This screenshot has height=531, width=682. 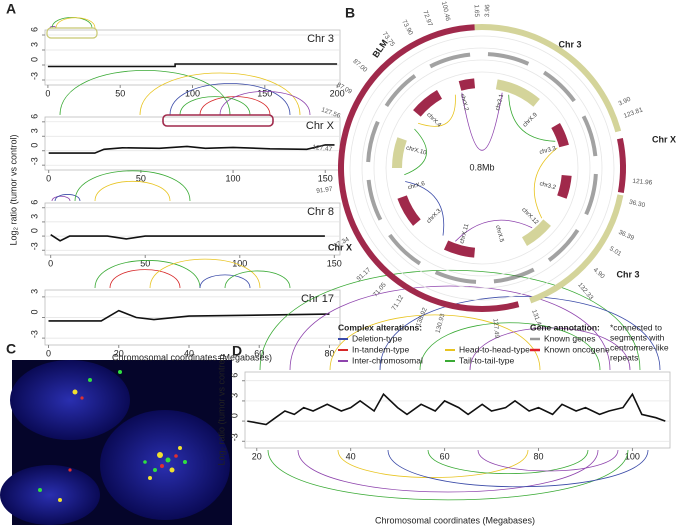 What do you see at coordinates (416, 186) in the screenshot?
I see `segment-label: chrX.6` at bounding box center [416, 186].